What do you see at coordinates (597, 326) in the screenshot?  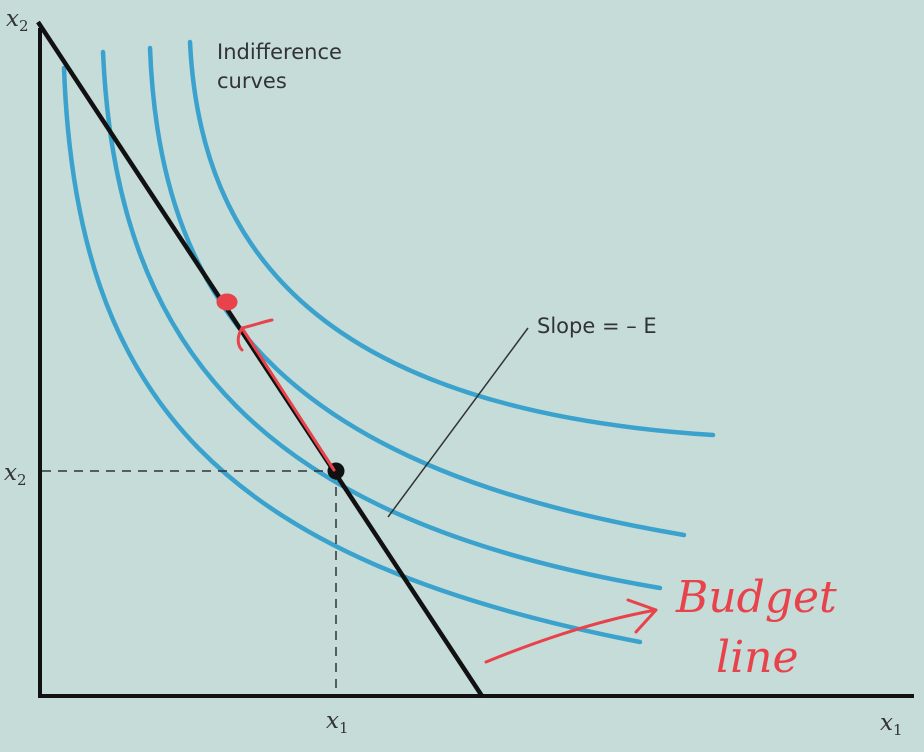 I see `slope-label: Slope = – E` at bounding box center [597, 326].